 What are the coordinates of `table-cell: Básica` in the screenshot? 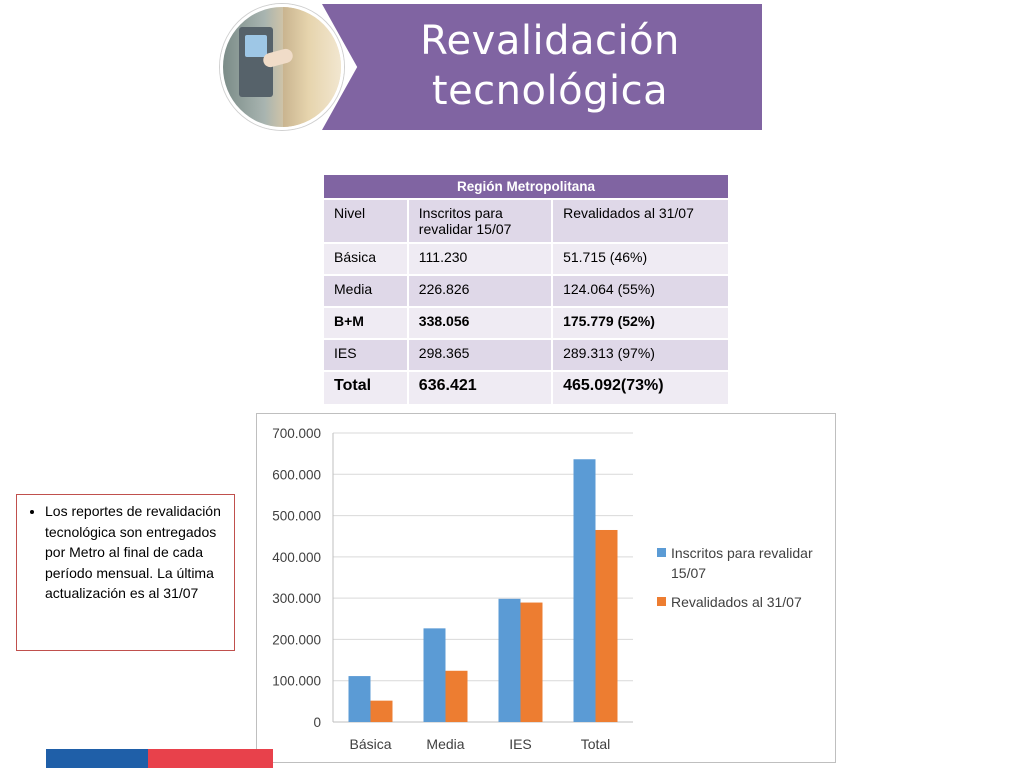 It's located at (365, 259).